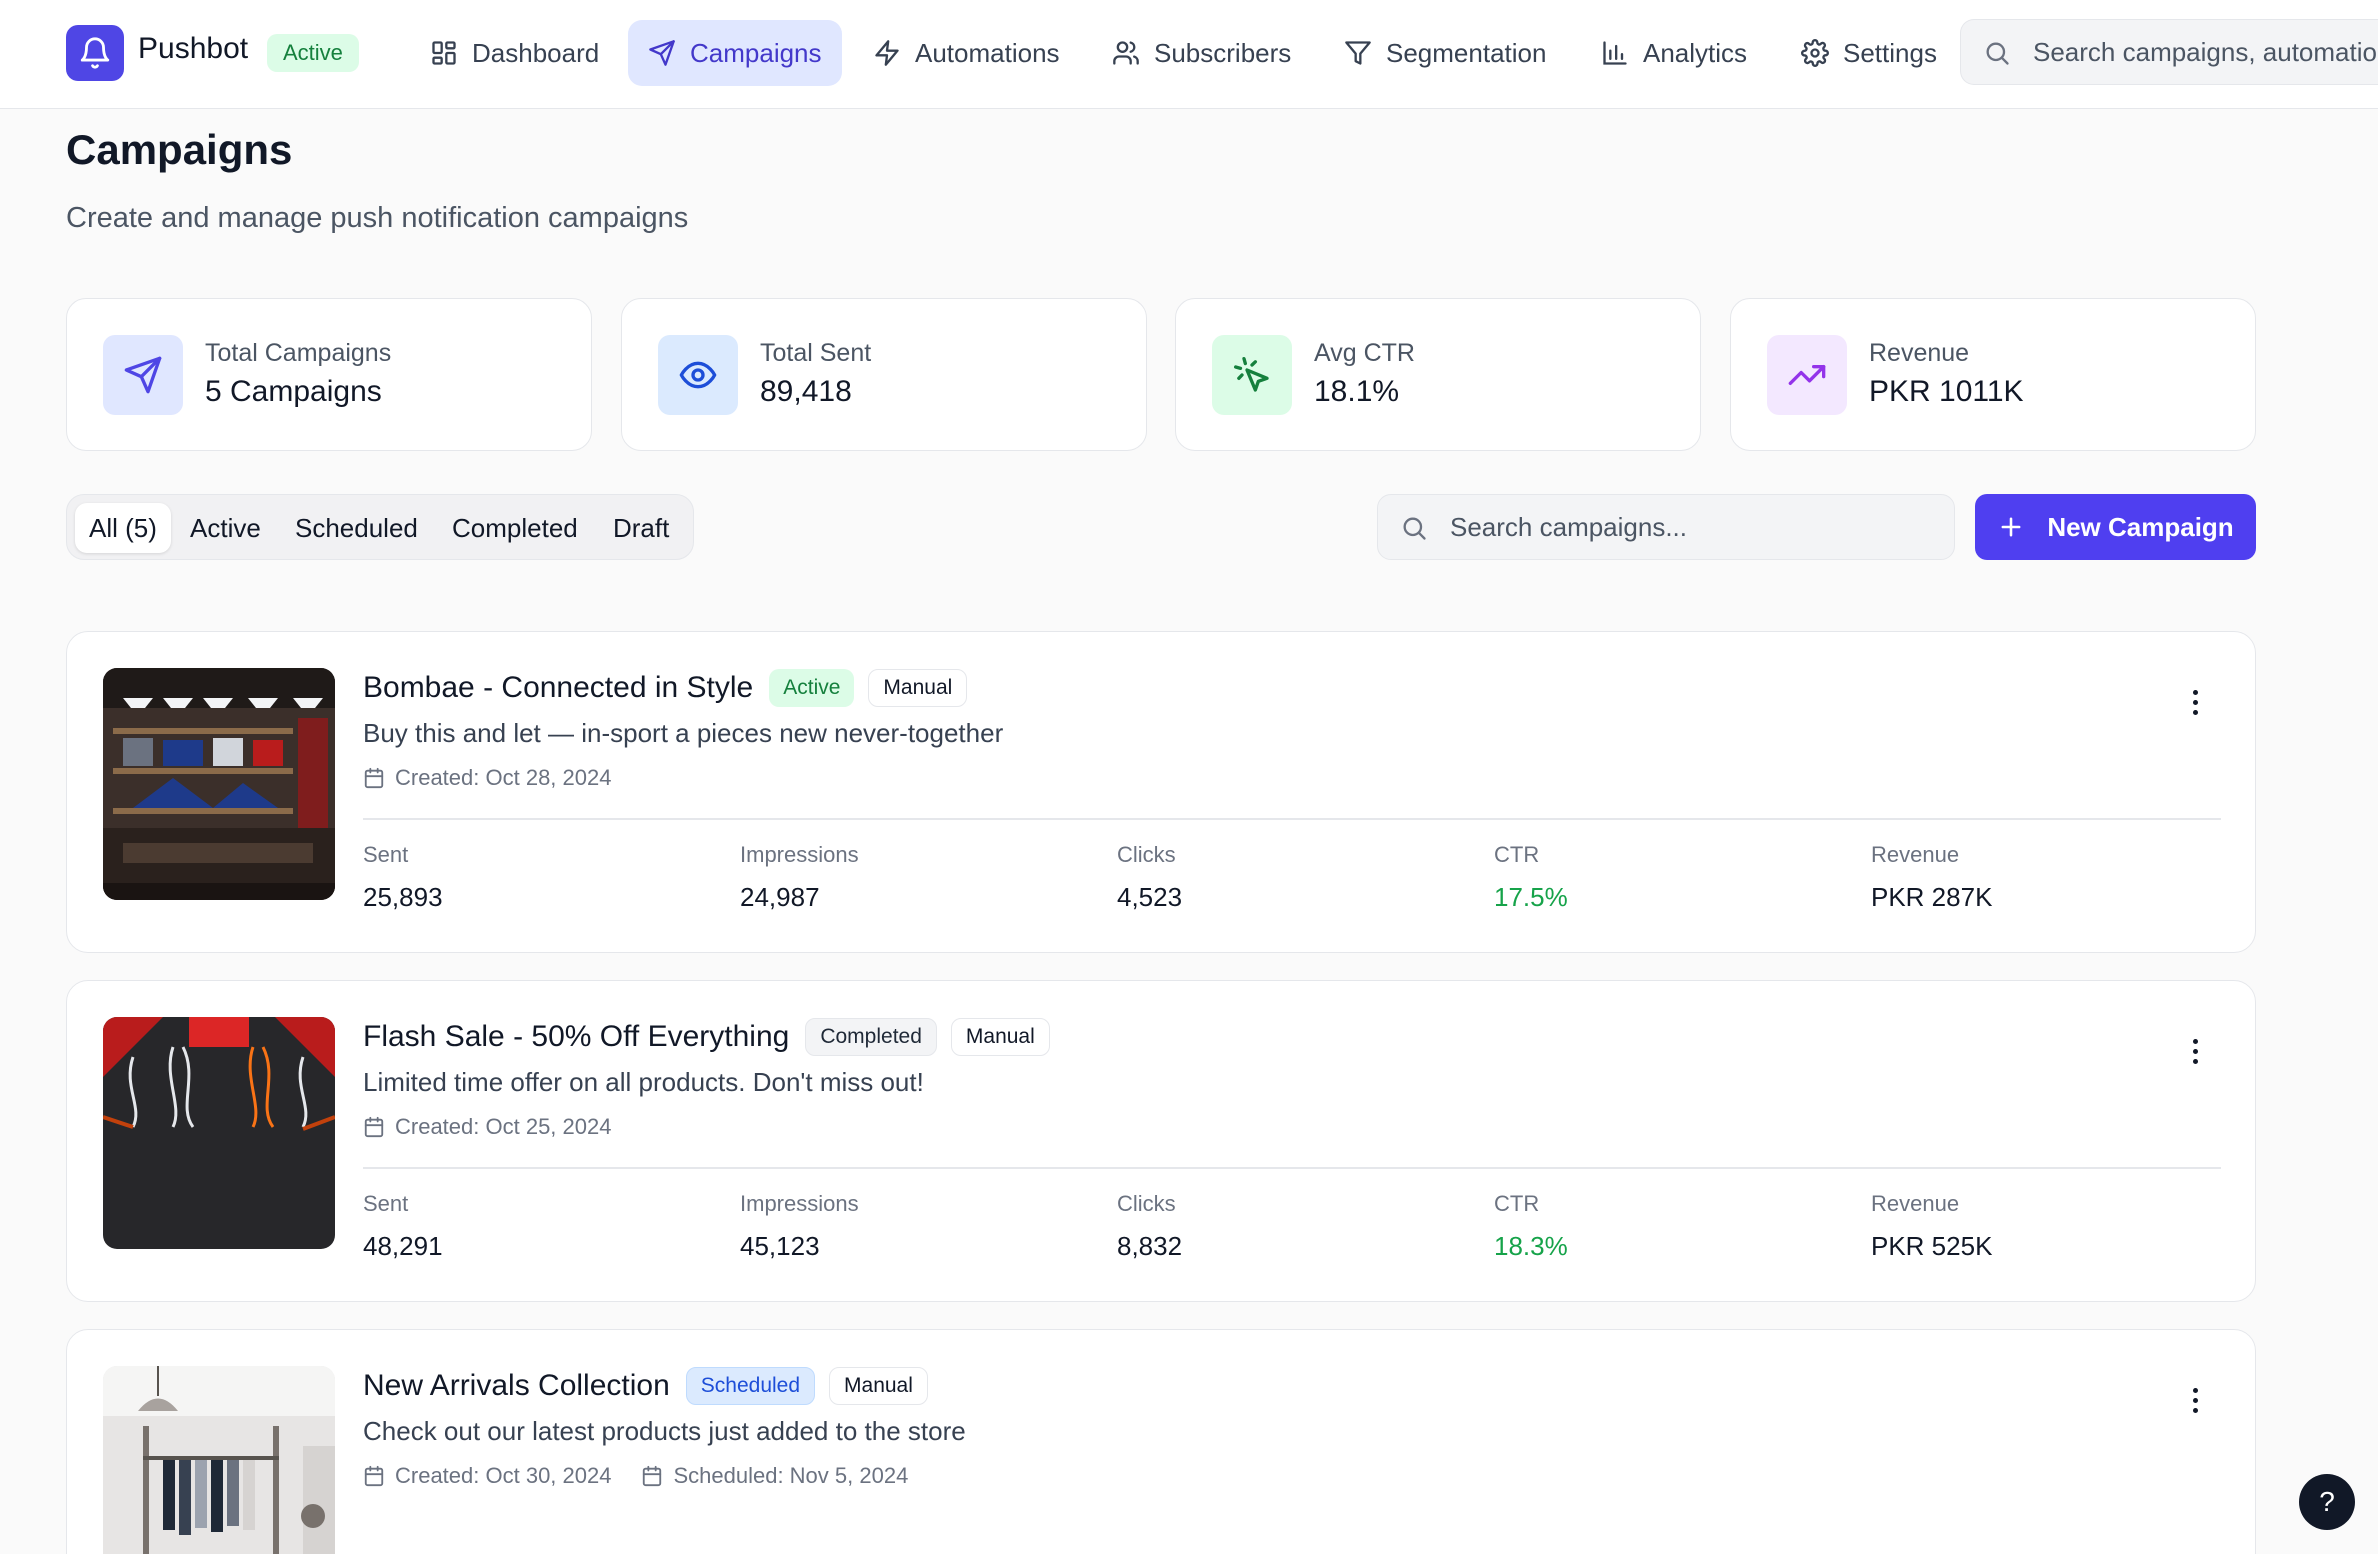  What do you see at coordinates (95, 53) in the screenshot?
I see `bell-icon` at bounding box center [95, 53].